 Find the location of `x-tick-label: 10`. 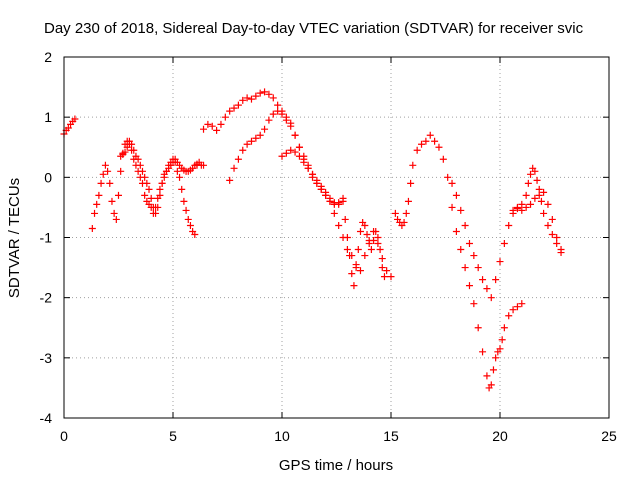

x-tick-label: 10 is located at coordinates (282, 436).